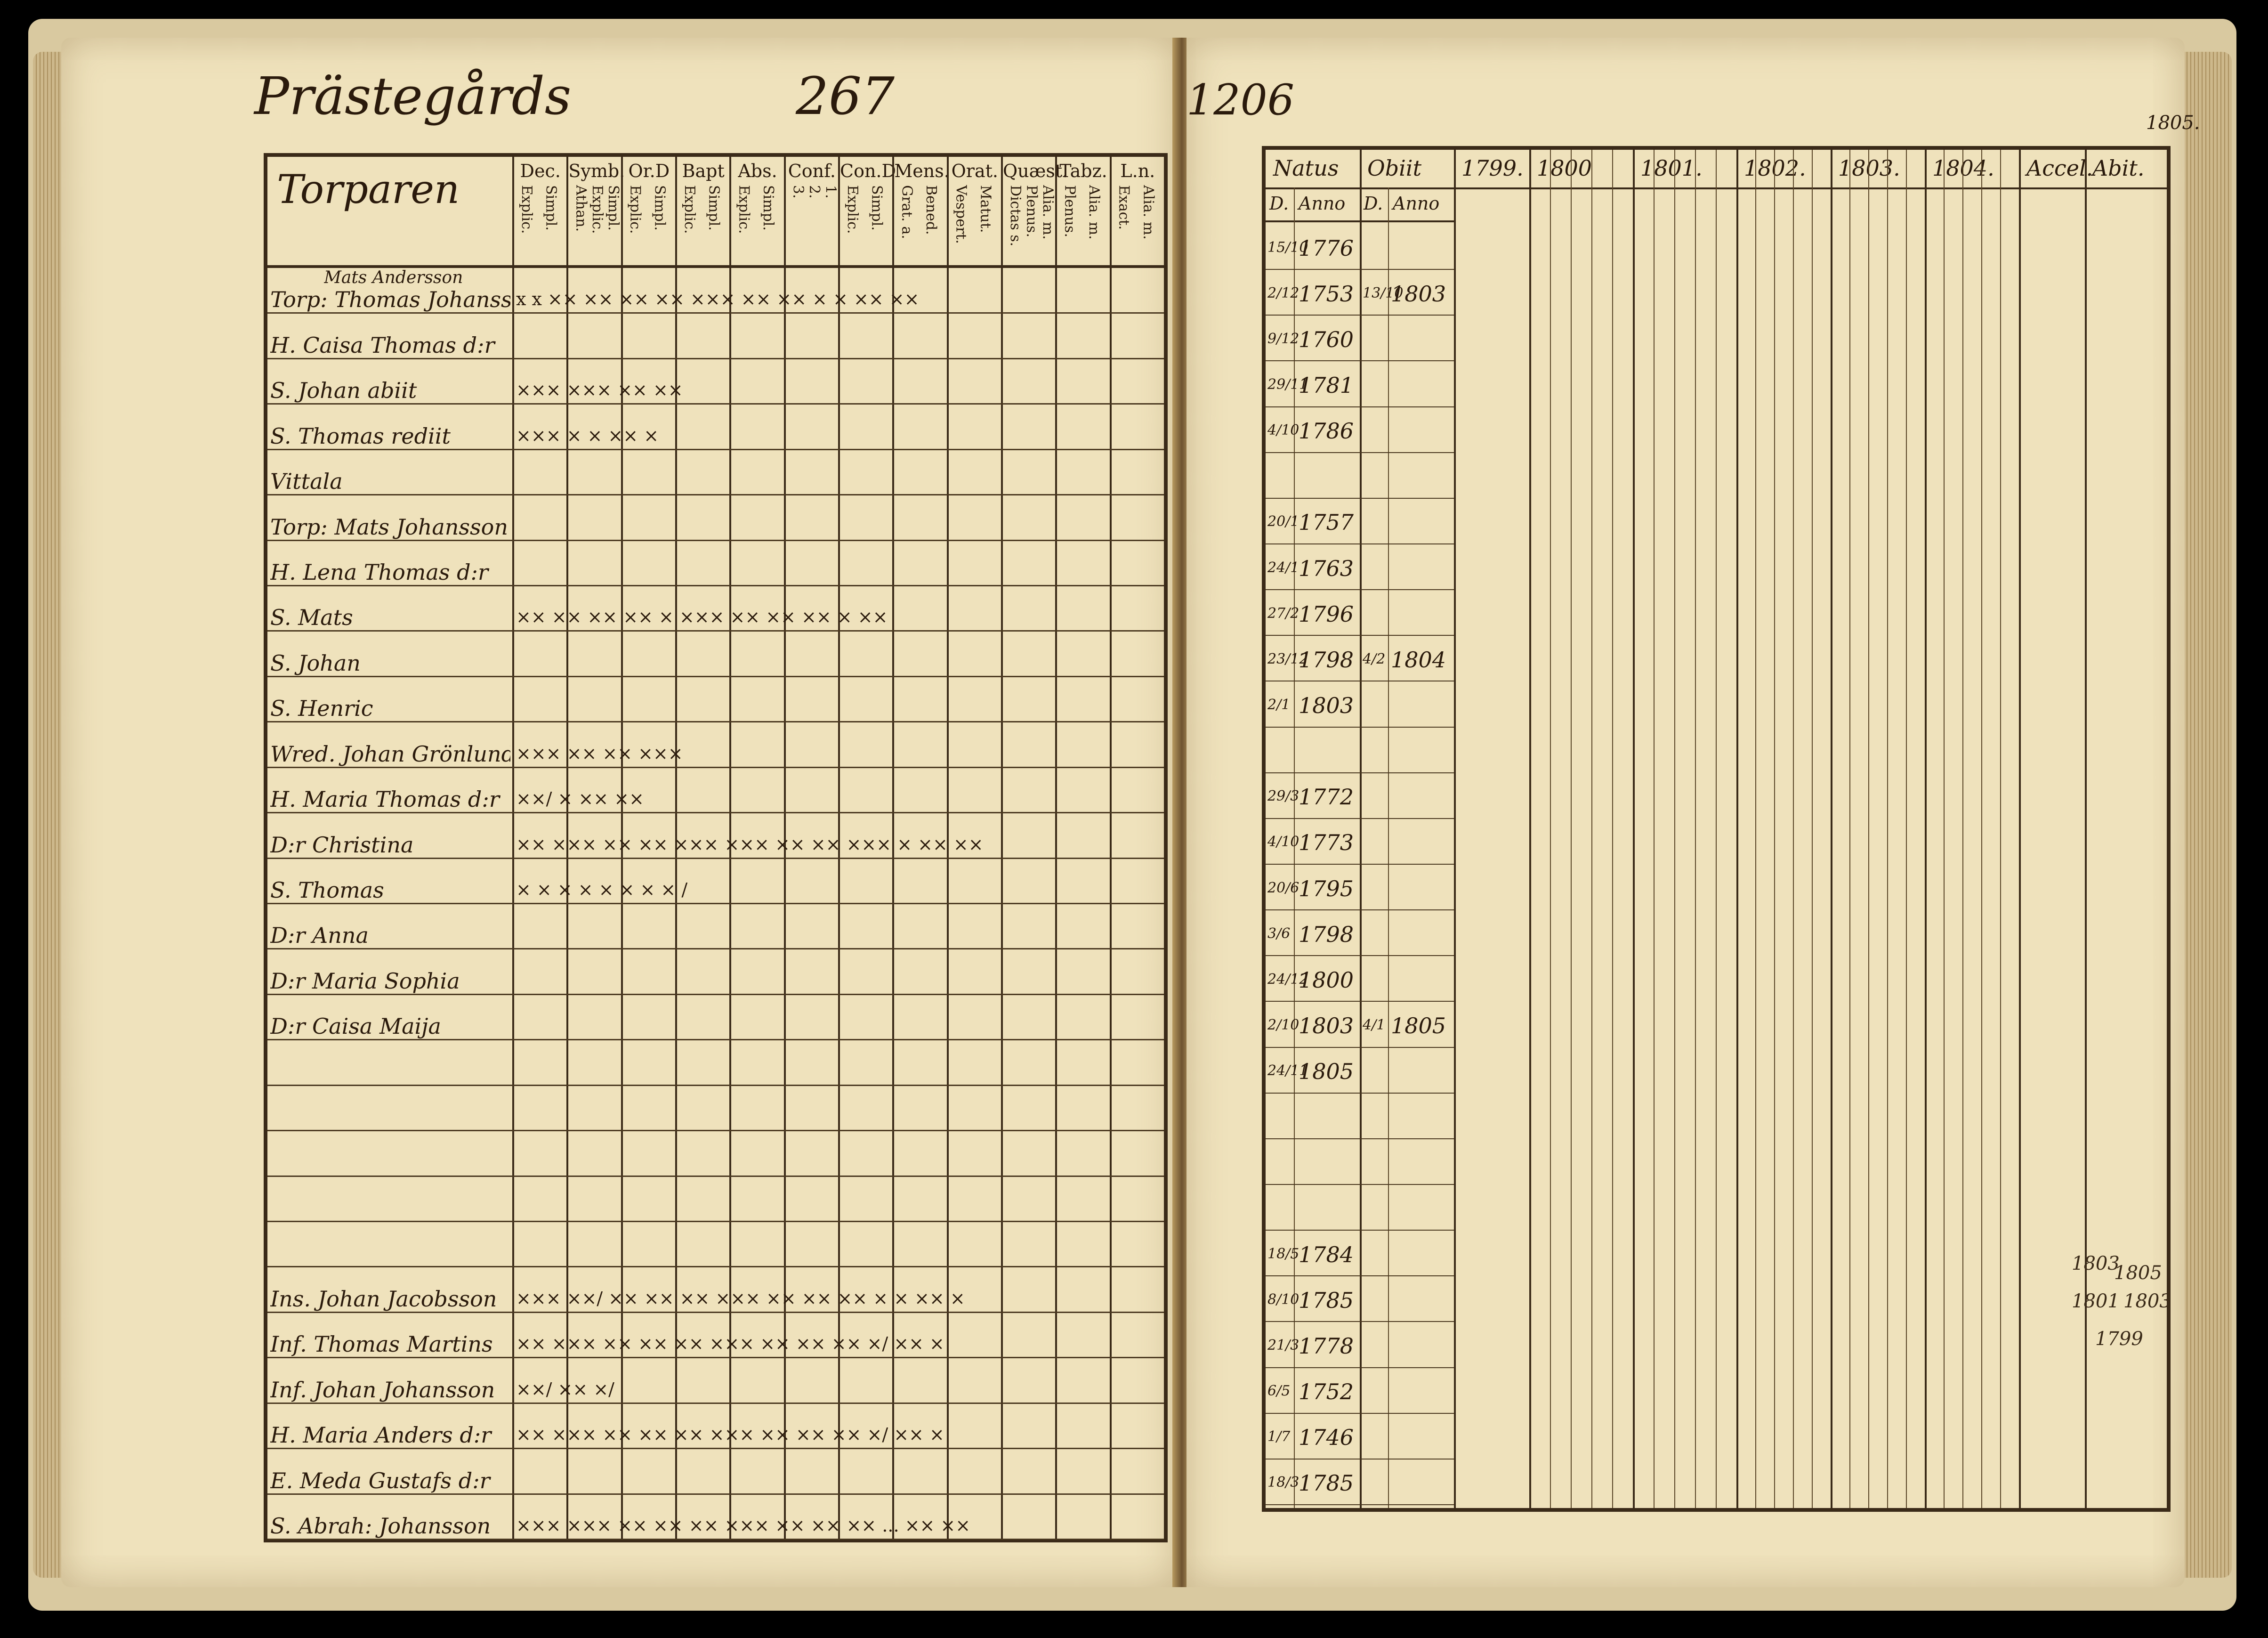  I want to click on natus-anno-value: 1786, so click(1327, 431).